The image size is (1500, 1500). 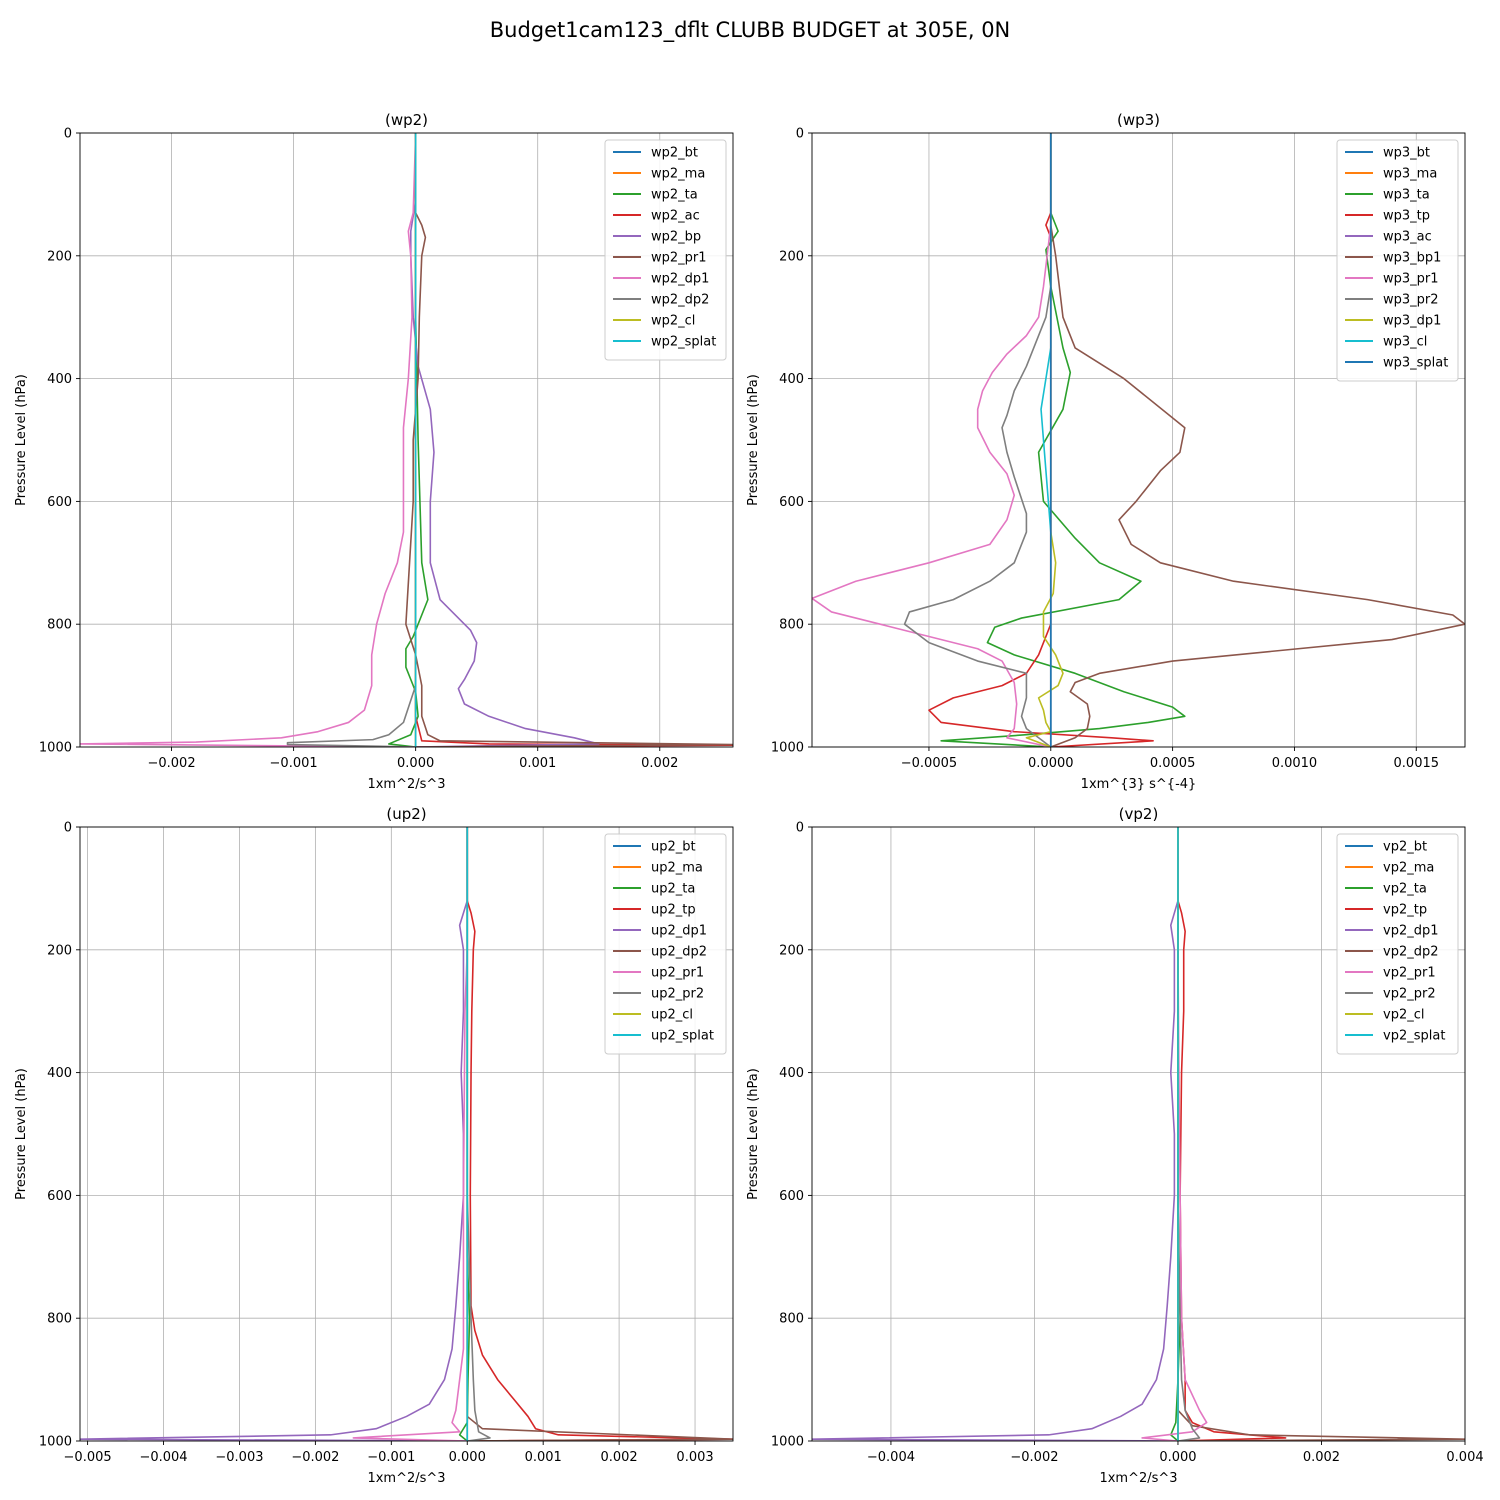 What do you see at coordinates (675, 216) in the screenshot?
I see `legend-label-wp2_ac: wp2_ac` at bounding box center [675, 216].